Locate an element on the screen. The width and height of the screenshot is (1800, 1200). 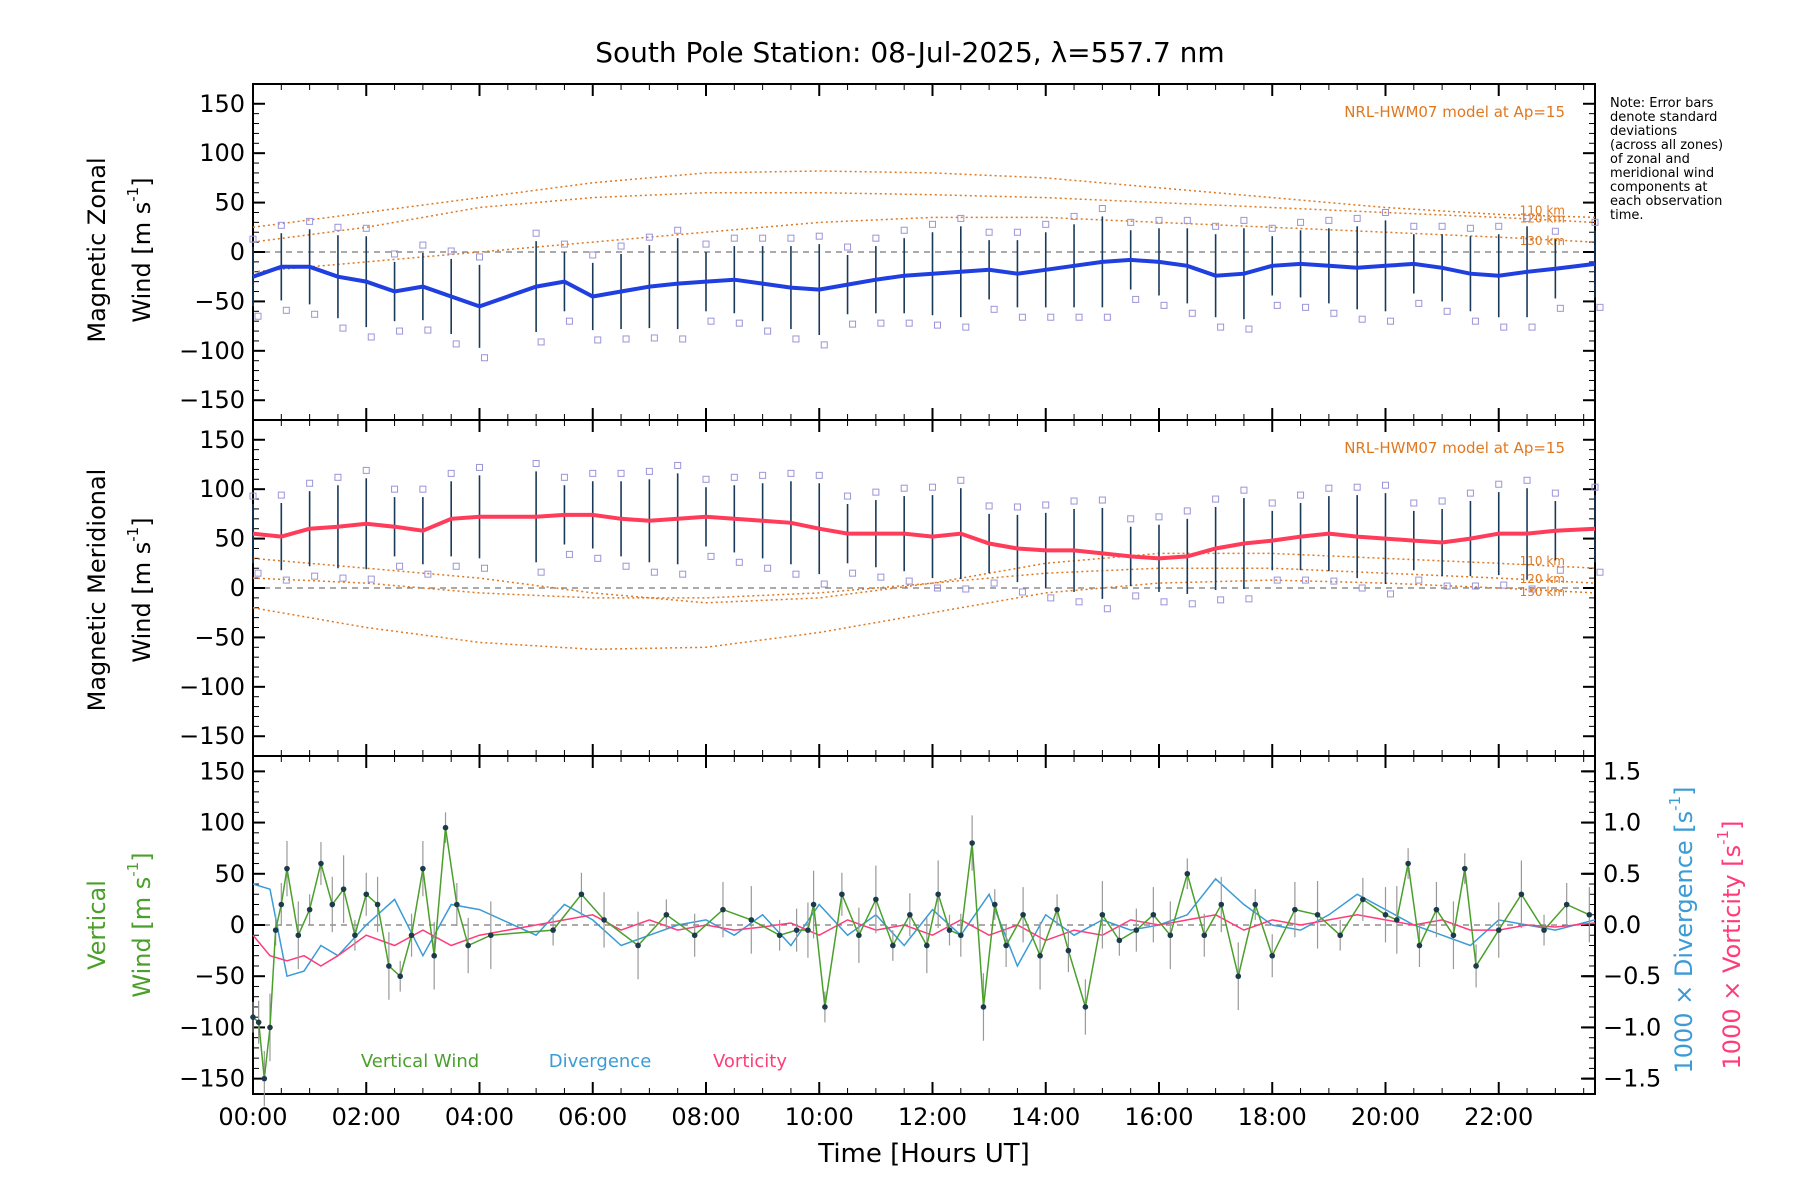
note-line: Note: Error bars is located at coordinates (1662, 103).